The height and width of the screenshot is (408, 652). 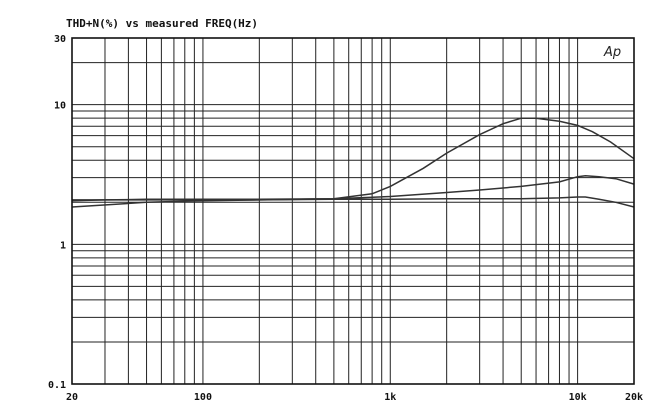 What do you see at coordinates (203, 397) in the screenshot?
I see `x-tick-label: 100` at bounding box center [203, 397].